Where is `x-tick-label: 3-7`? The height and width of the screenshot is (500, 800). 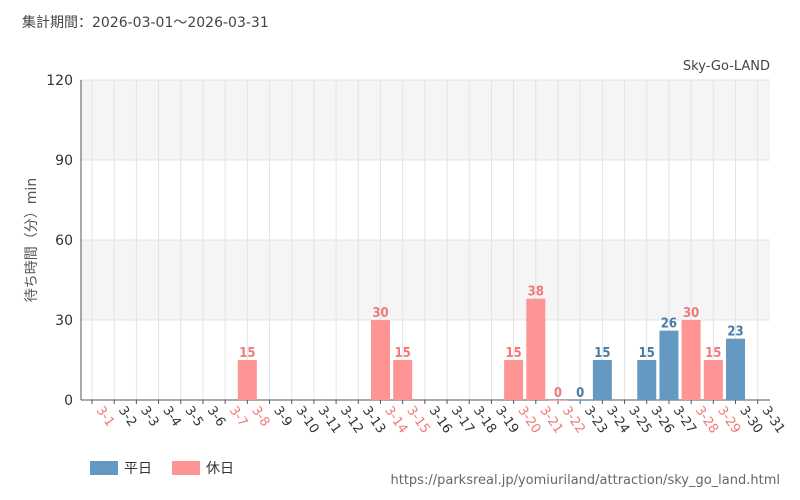
x-tick-label: 3-7 is located at coordinates (238, 417).